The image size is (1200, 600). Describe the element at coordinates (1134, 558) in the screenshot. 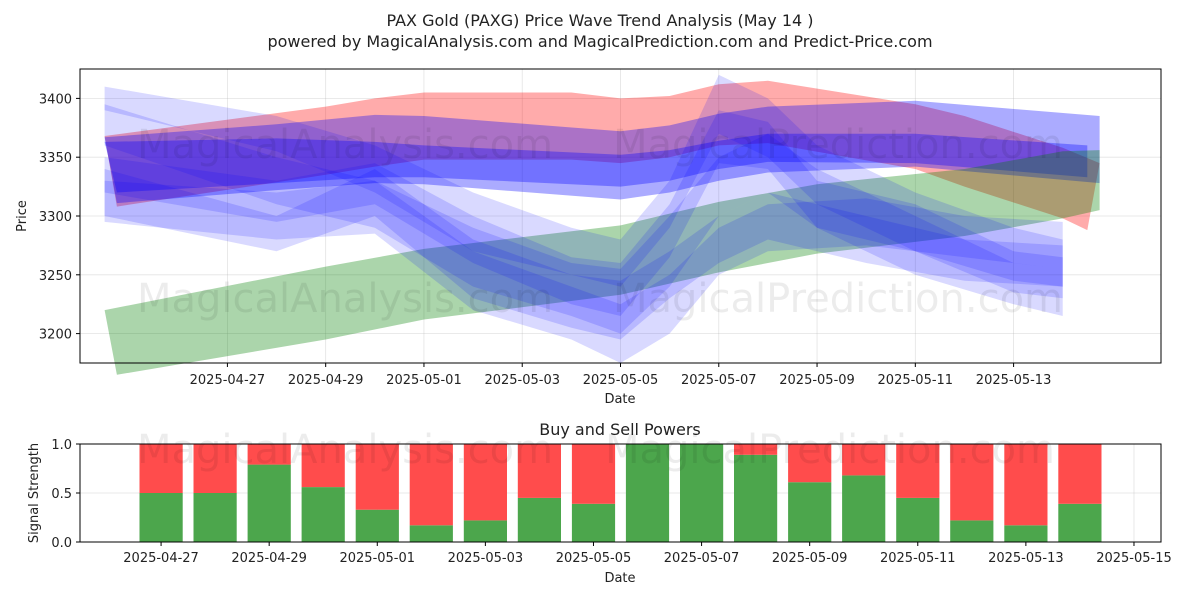

I see `signal-x-tick-label: 2025-05-15` at that location.